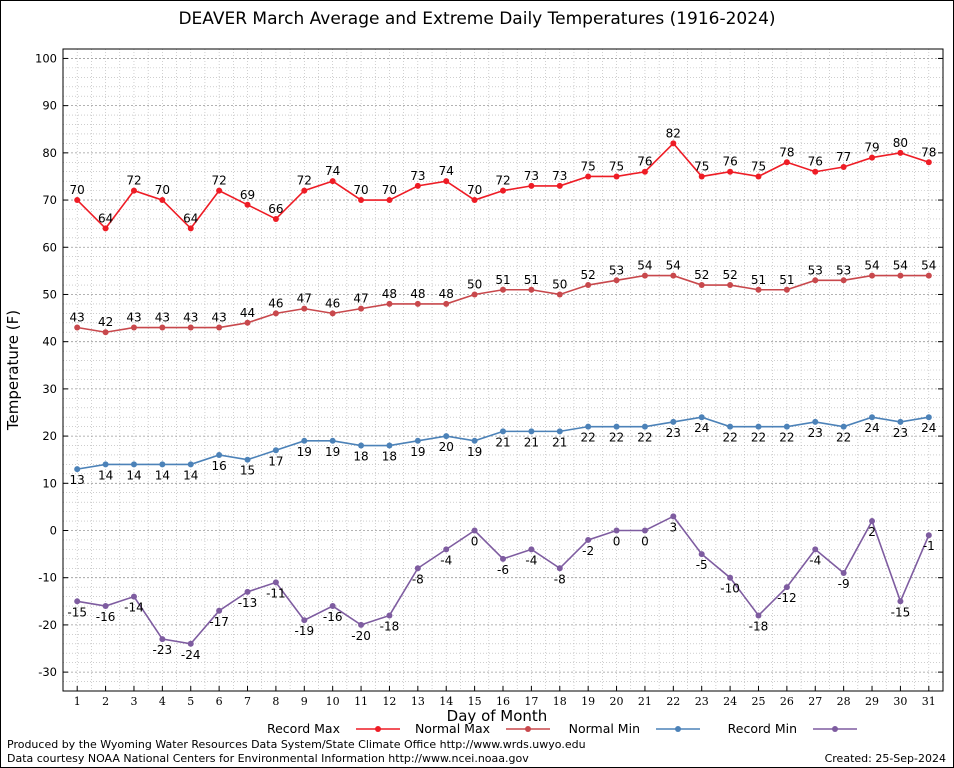 The height and width of the screenshot is (768, 954). Describe the element at coordinates (928, 152) in the screenshot. I see `data-label-record-max: 78` at that location.